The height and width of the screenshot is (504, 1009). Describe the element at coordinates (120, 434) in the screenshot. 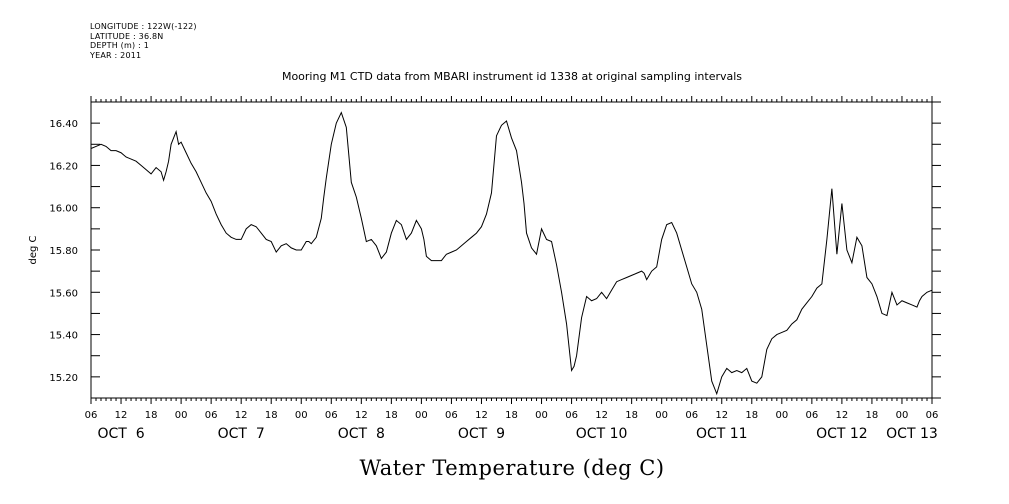

I see `day-label: OCT 6` at that location.